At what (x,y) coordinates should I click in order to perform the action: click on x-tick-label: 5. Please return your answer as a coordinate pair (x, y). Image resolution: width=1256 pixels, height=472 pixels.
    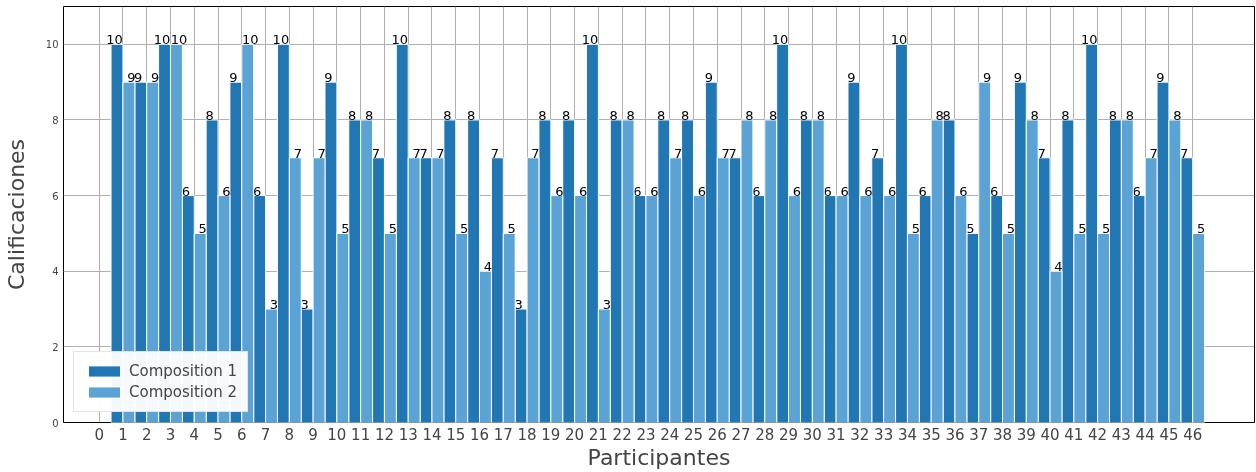
    Looking at the image, I should click on (218, 434).